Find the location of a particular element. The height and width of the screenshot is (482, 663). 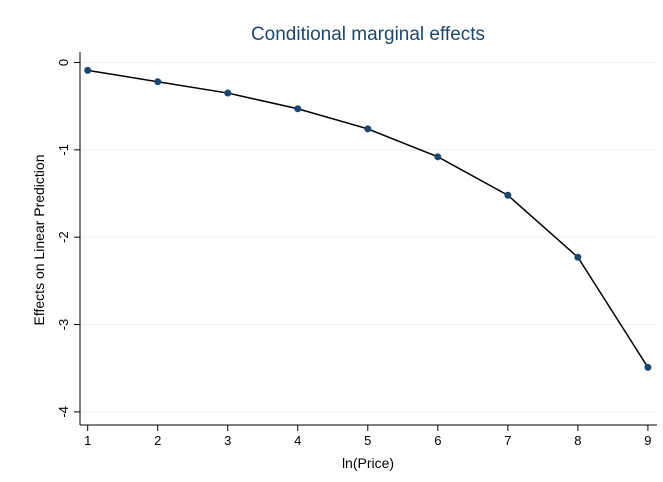

y-tick-label: 0 is located at coordinates (63, 62).